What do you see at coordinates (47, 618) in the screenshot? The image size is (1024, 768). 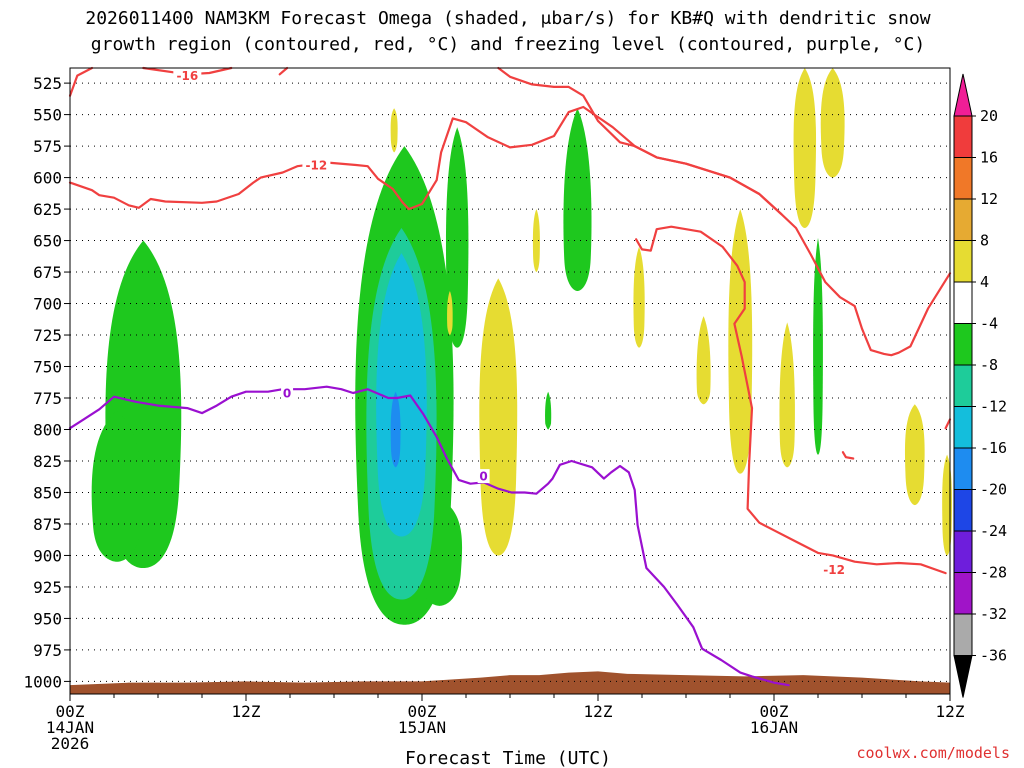 I see `y-tick-label-950: 950` at bounding box center [47, 618].